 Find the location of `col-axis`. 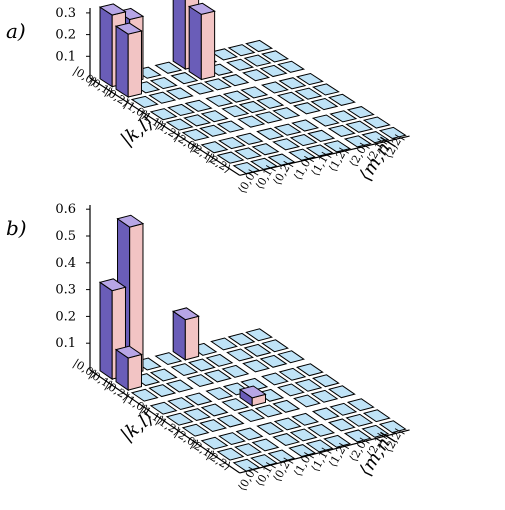

col-axis is located at coordinates (324, 155).